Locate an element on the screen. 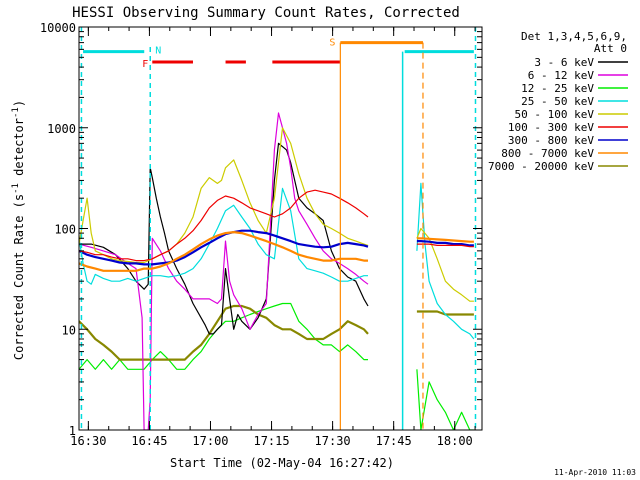 This screenshot has height=480, width=640. y-axis-label: Corrected Count Rate (s-1 detector-1) is located at coordinates (18, 230).